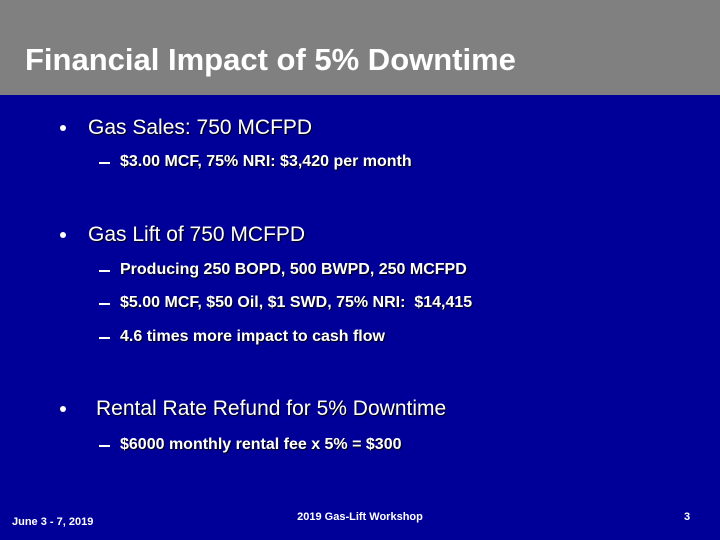  Describe the element at coordinates (252, 336) in the screenshot. I see `sub-bullet-text: 4.6 times more impact to cash flow` at that location.